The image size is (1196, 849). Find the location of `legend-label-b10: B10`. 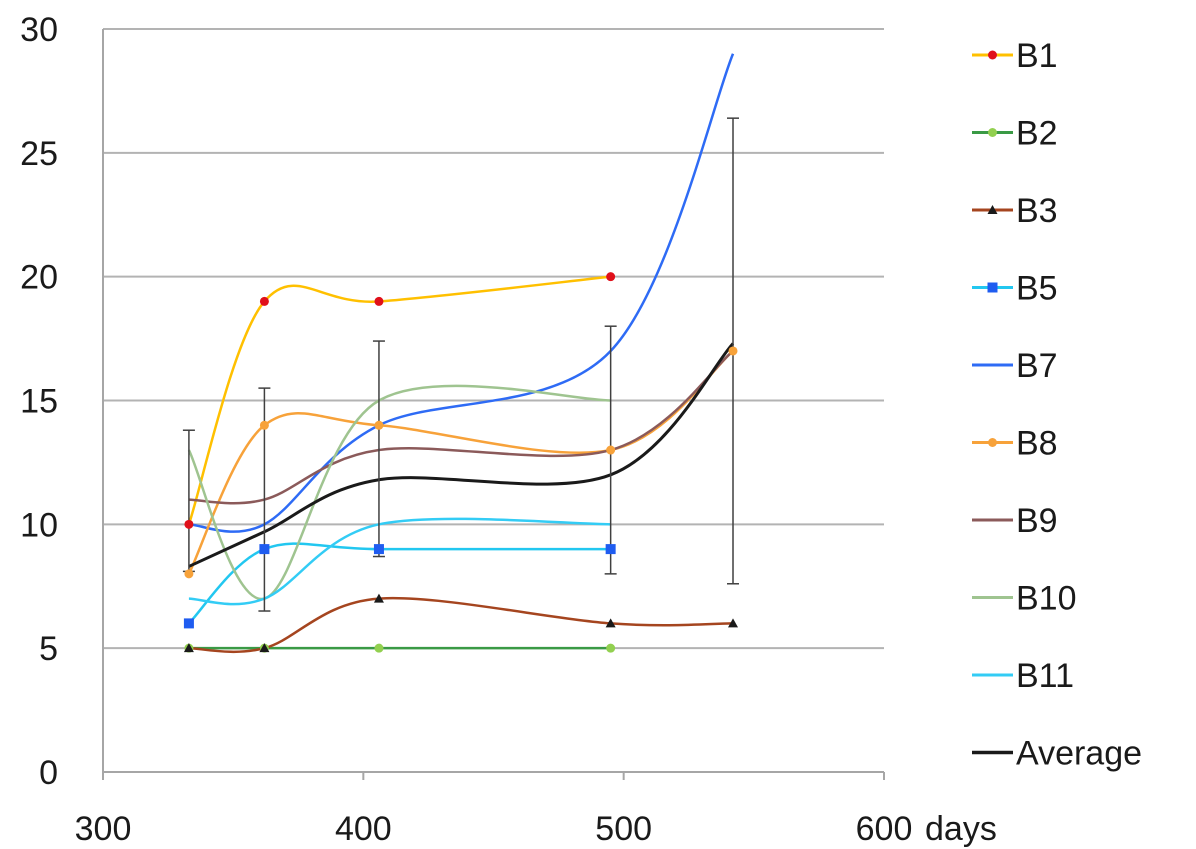

legend-label-b10: B10 is located at coordinates (1046, 599).